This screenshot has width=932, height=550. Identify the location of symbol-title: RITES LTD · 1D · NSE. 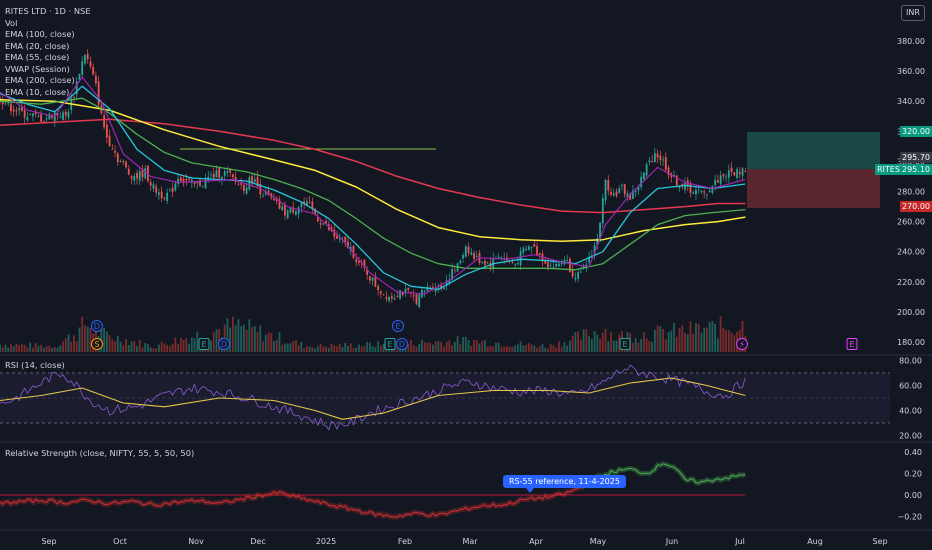
(48, 11).